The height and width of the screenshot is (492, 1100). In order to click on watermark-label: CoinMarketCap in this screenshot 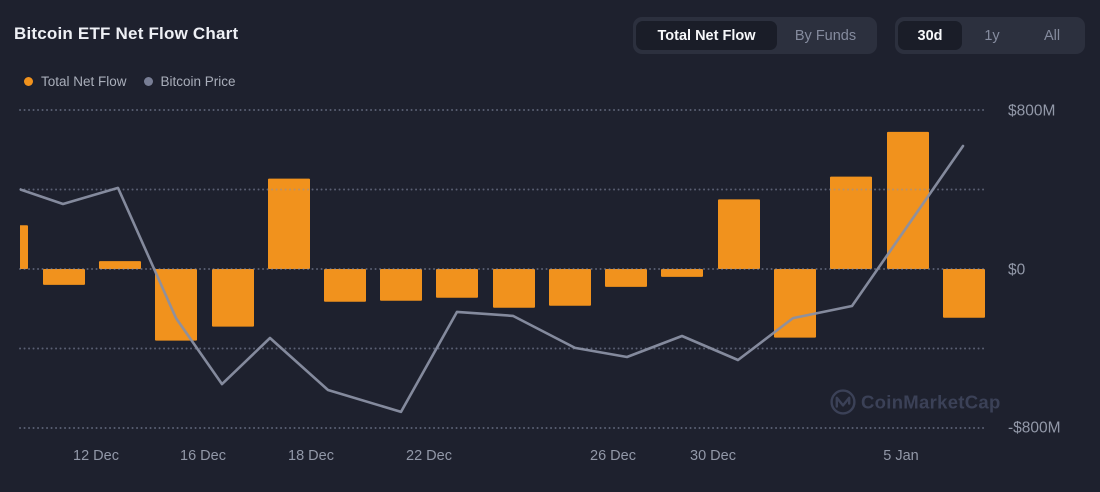, I will do `click(931, 402)`.